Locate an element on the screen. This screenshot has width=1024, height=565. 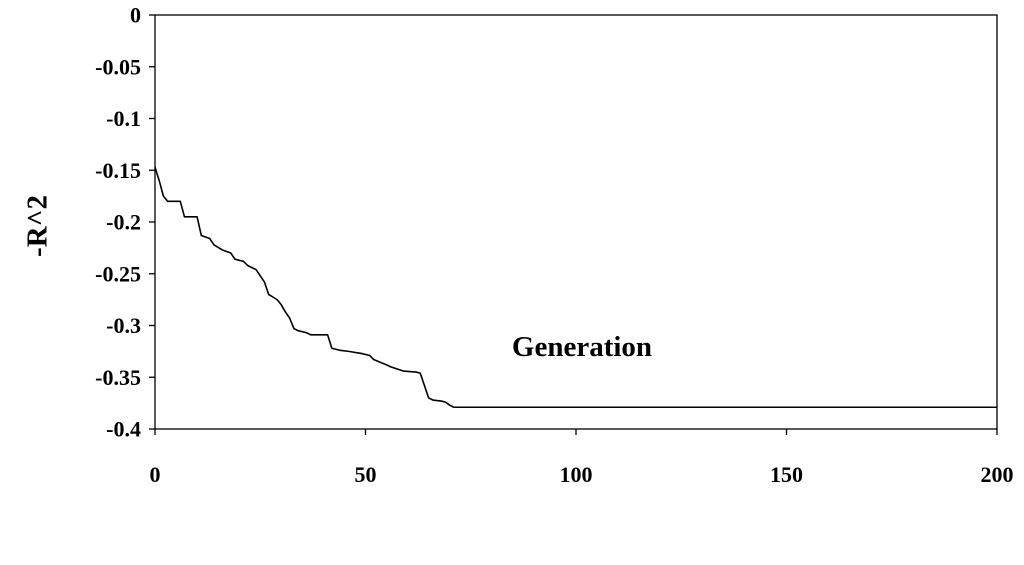
x-axis-tick-labels: 0 50 100 150 200 is located at coordinates (582, 474).